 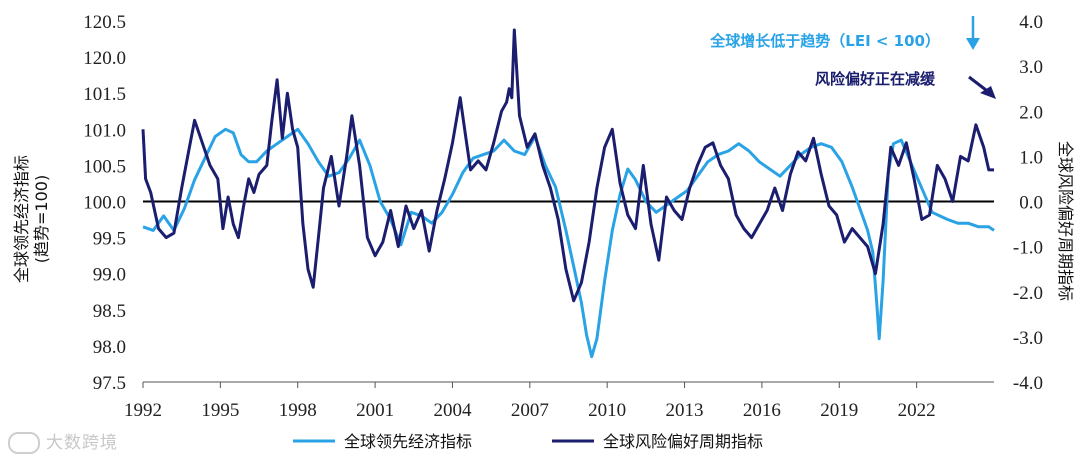 What do you see at coordinates (24, 443) in the screenshot?
I see `watermark-logo-icon` at bounding box center [24, 443].